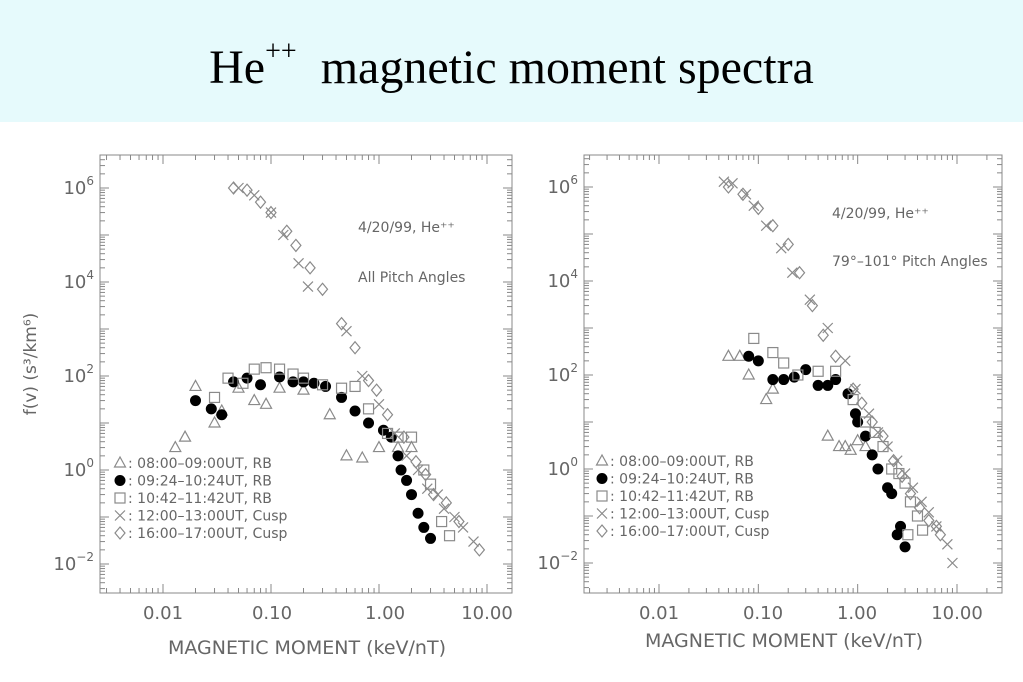 The height and width of the screenshot is (682, 1023). Describe the element at coordinates (78, 468) in the screenshot. I see `y-tick-label: 10⁰` at that location.